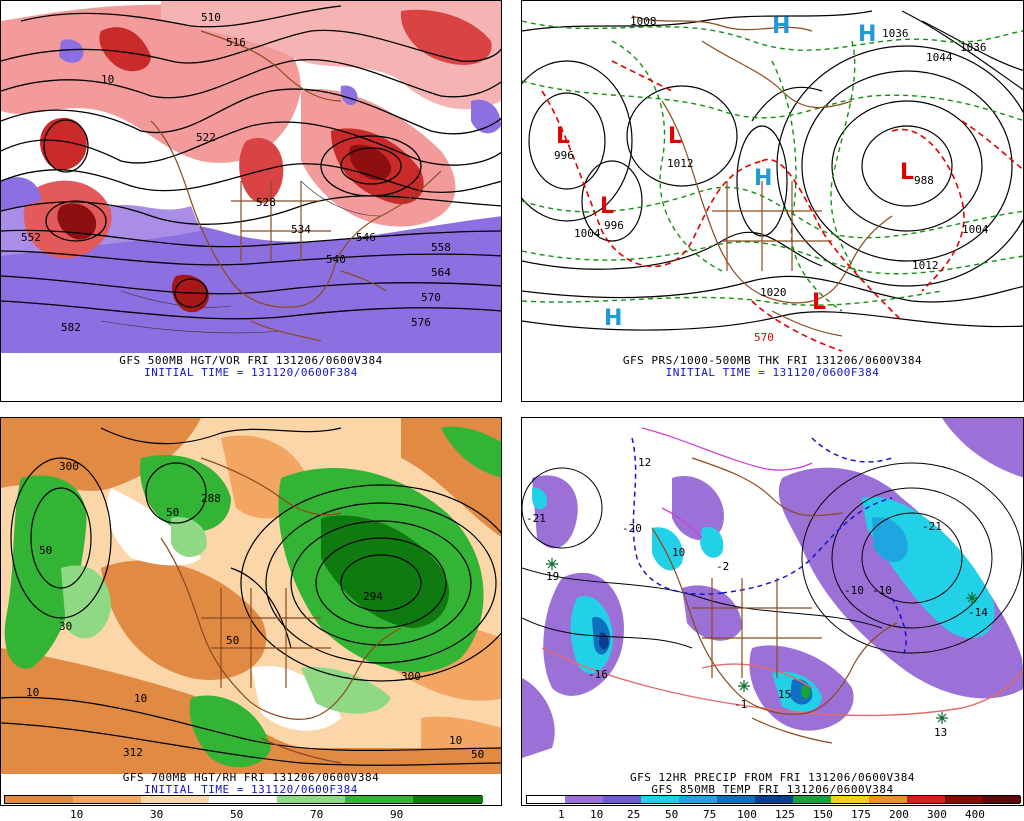 The image size is (1024, 821). Describe the element at coordinates (65, 626) in the screenshot. I see `contour-label: 30` at that location.